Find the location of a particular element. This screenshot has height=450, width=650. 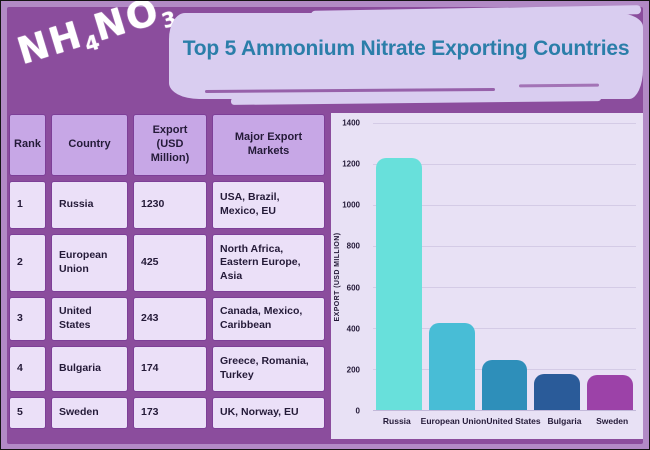

table-cell-markets: Canada, Mexico, Caribbean is located at coordinates (268, 319).